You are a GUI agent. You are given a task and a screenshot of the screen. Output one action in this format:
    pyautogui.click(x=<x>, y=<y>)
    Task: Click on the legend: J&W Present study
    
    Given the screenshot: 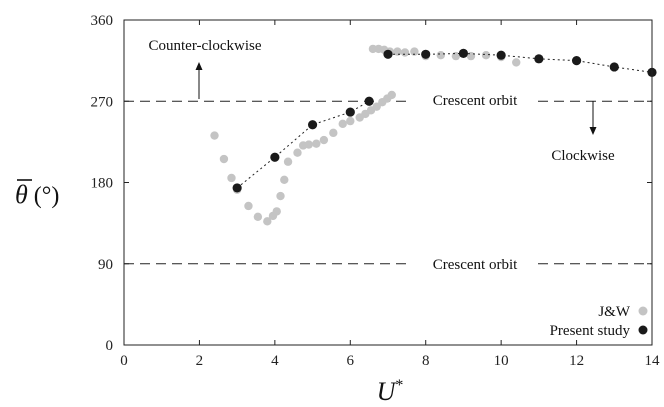 What is the action you would take?
    pyautogui.click(x=599, y=321)
    